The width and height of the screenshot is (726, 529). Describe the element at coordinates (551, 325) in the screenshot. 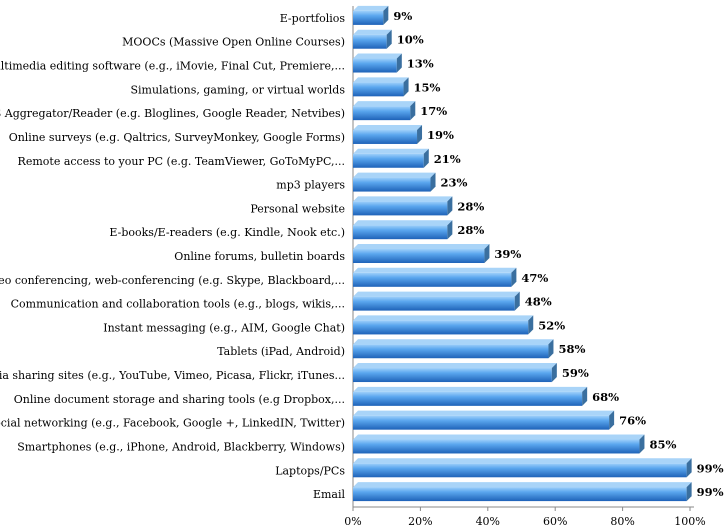

I see `data-label: 52%` at that location.